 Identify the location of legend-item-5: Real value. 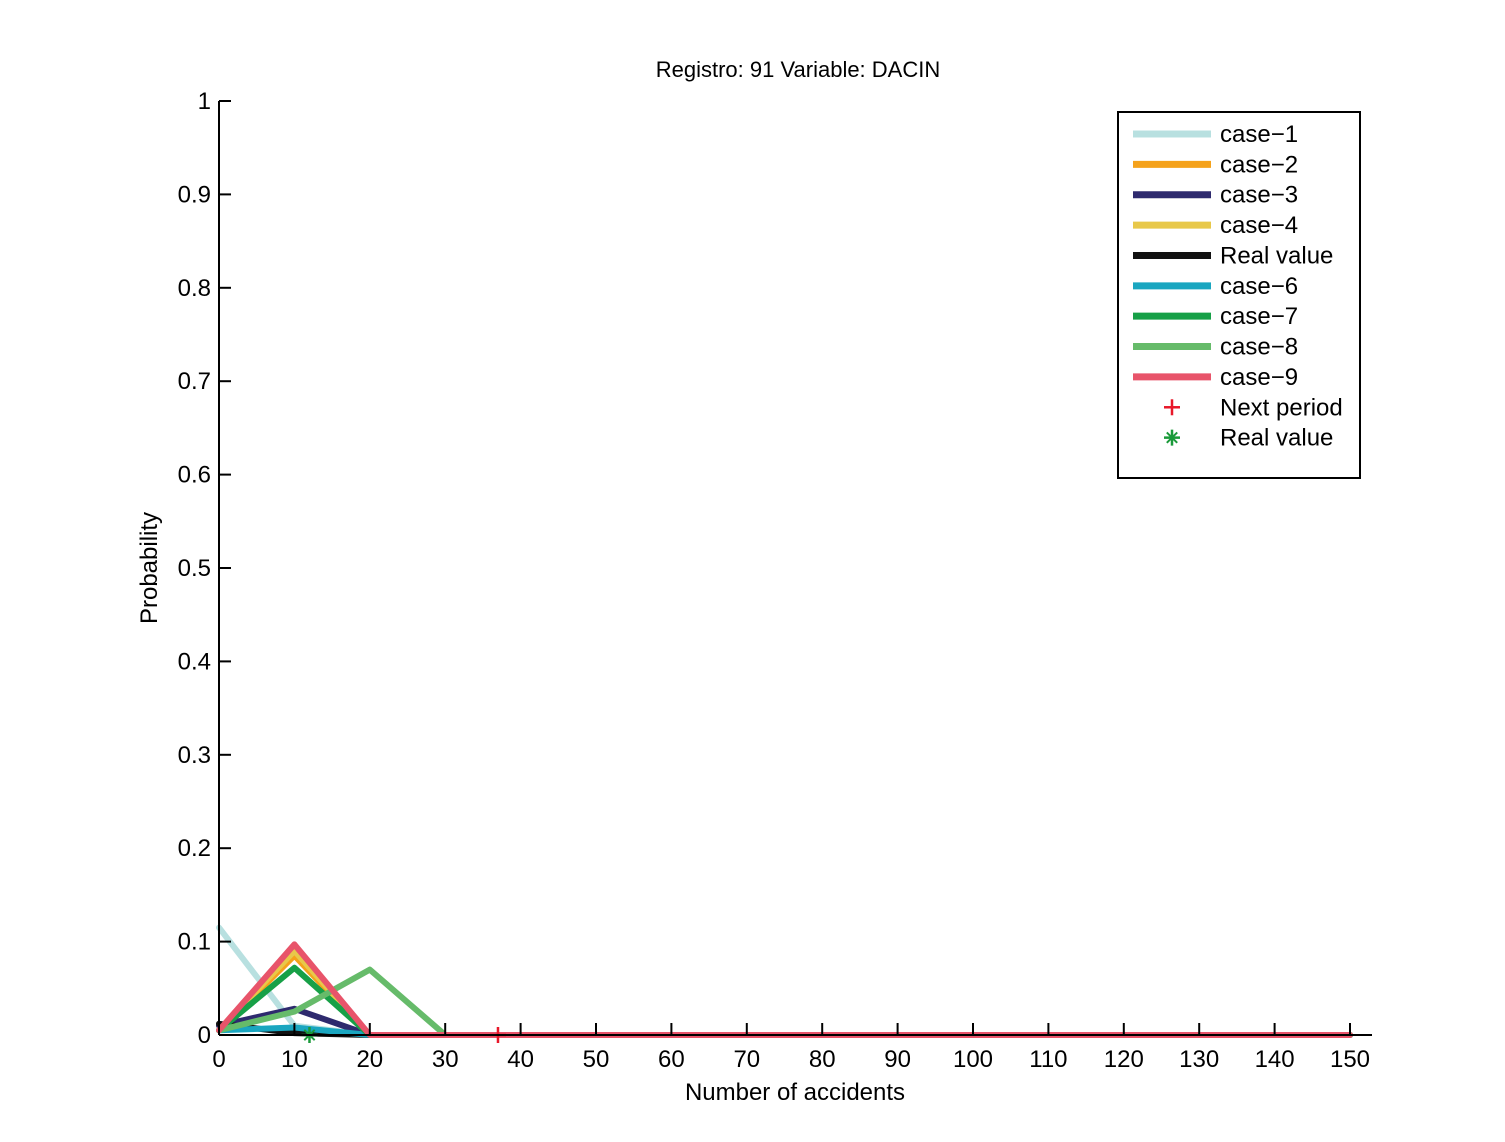
(1233, 255).